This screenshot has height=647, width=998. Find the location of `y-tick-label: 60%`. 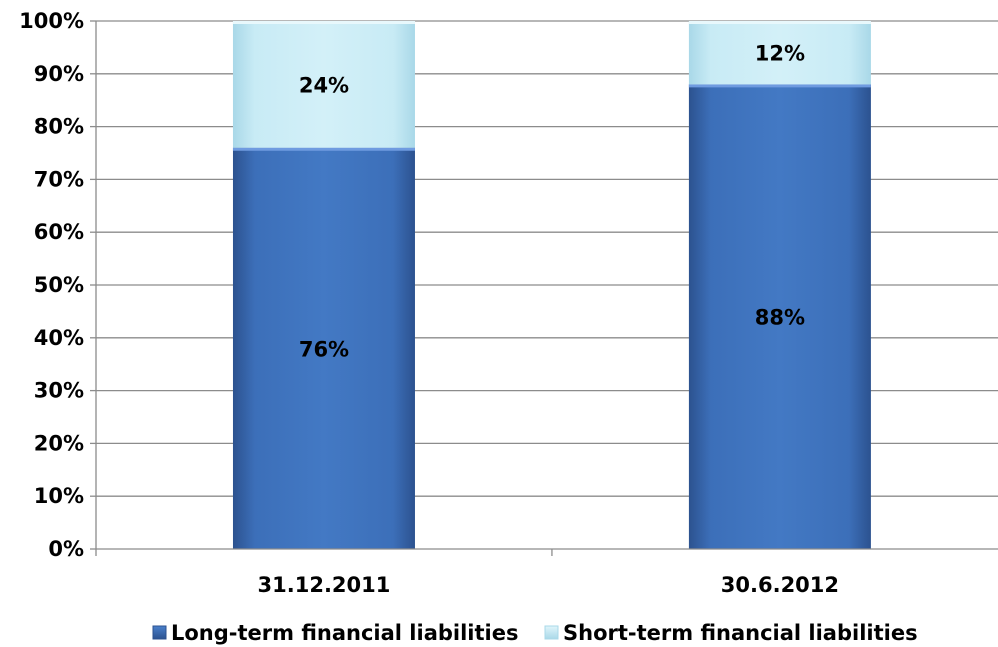

y-tick-label: 60% is located at coordinates (59, 232).